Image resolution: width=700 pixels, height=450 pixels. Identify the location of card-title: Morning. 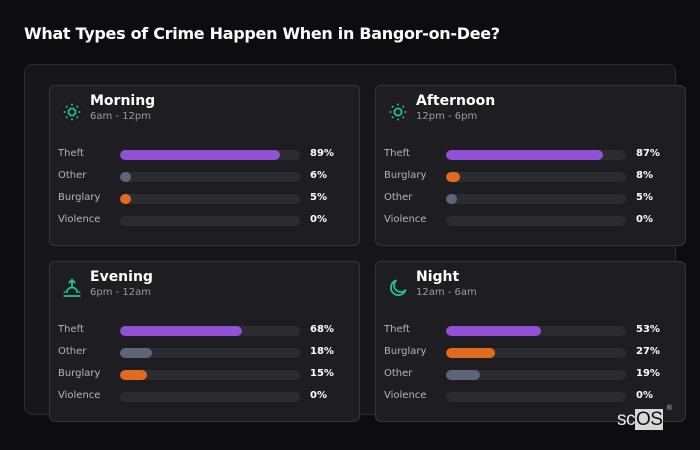
(123, 101).